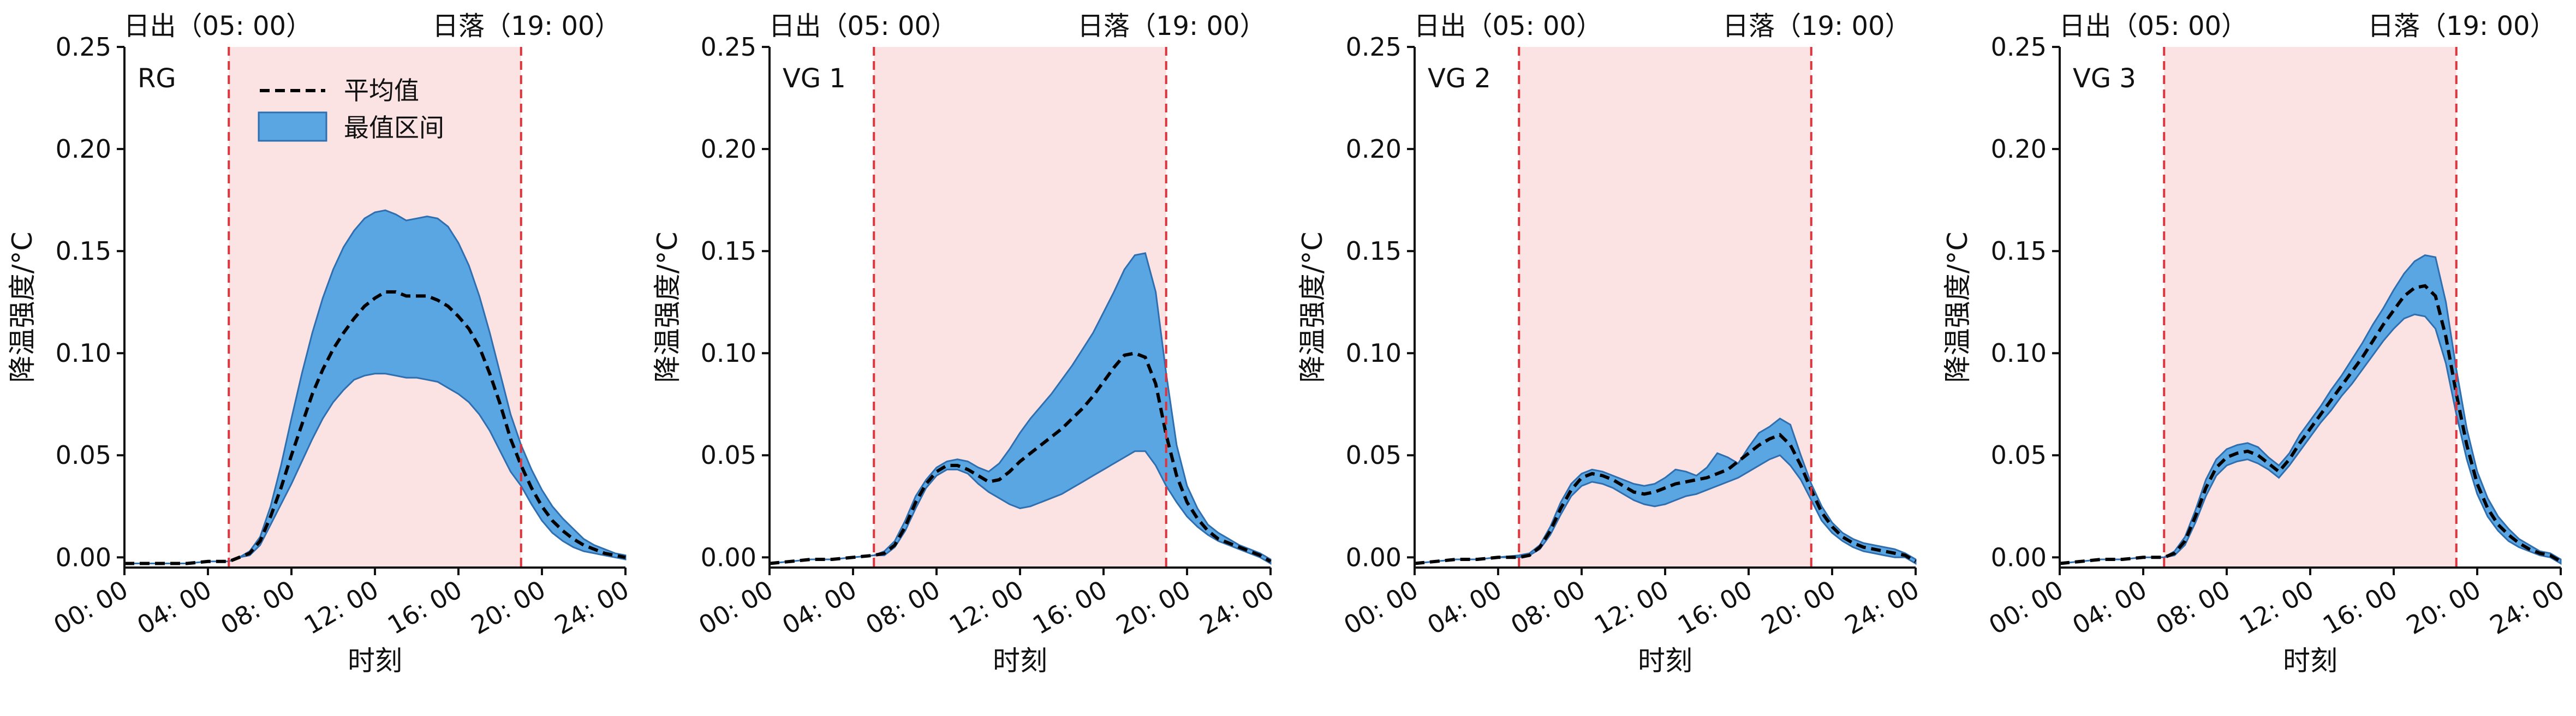  What do you see at coordinates (394, 128) in the screenshot?
I see `legend-range-label: 最值区间` at bounding box center [394, 128].